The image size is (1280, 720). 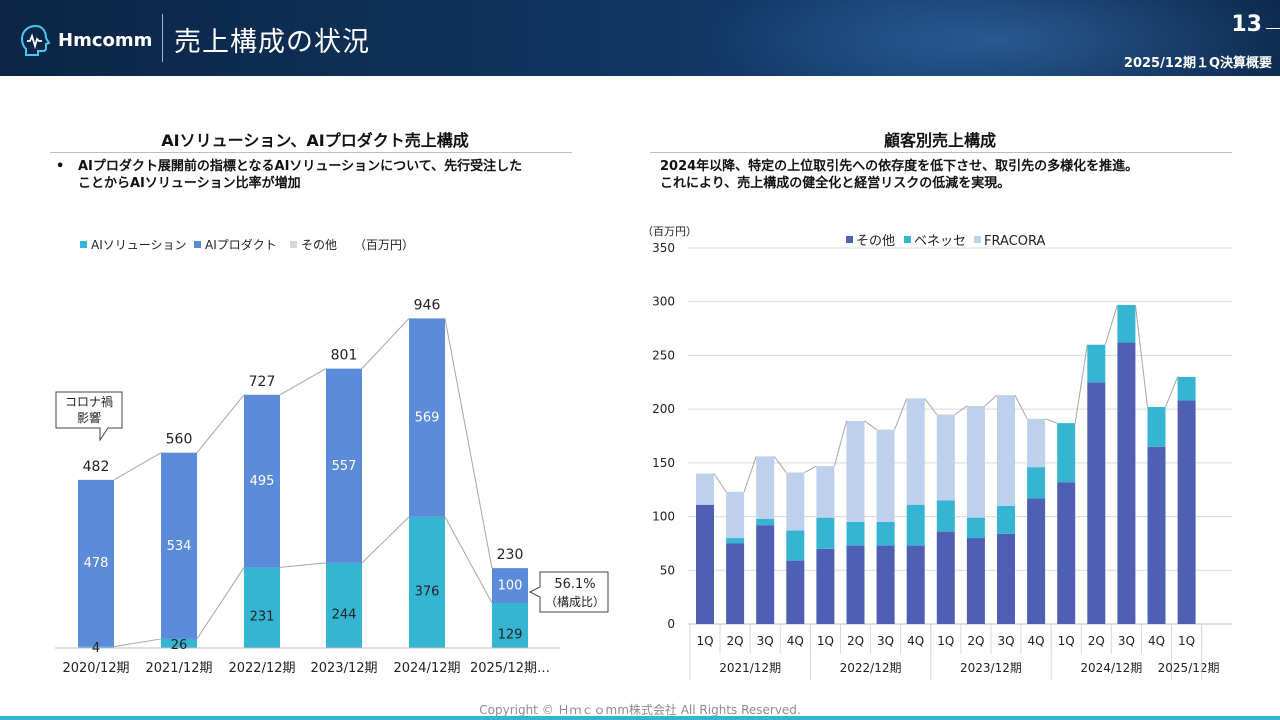 What do you see at coordinates (162, 38) in the screenshot?
I see `header-divider` at bounding box center [162, 38].